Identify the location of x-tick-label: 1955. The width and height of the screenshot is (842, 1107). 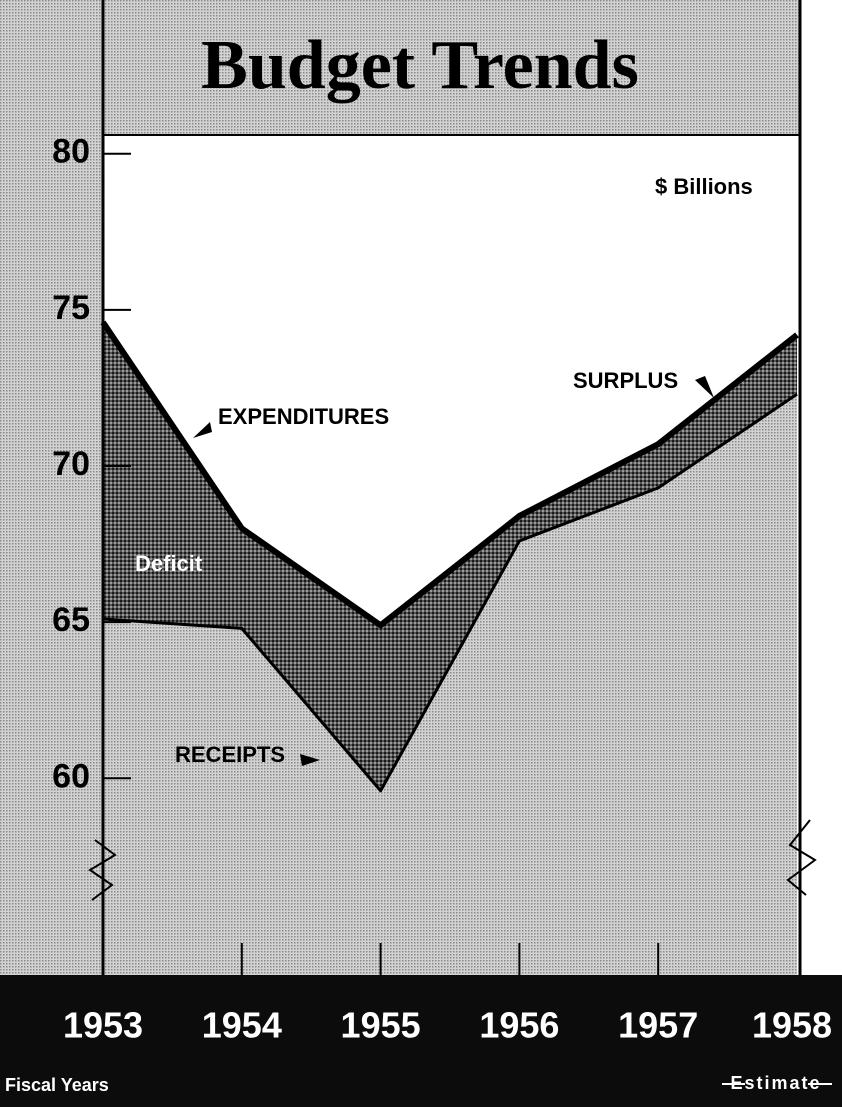
(381, 1025).